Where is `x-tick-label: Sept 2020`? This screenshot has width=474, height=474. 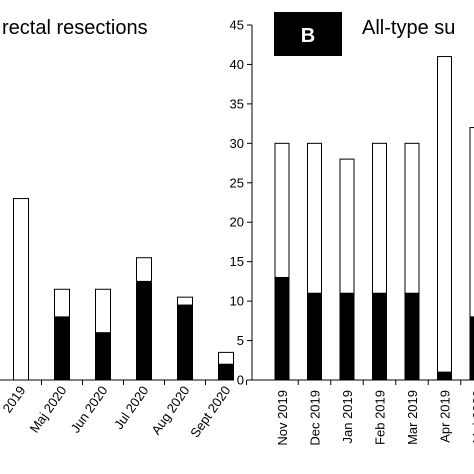 x-tick-label: Sept 2020 is located at coordinates (210, 411).